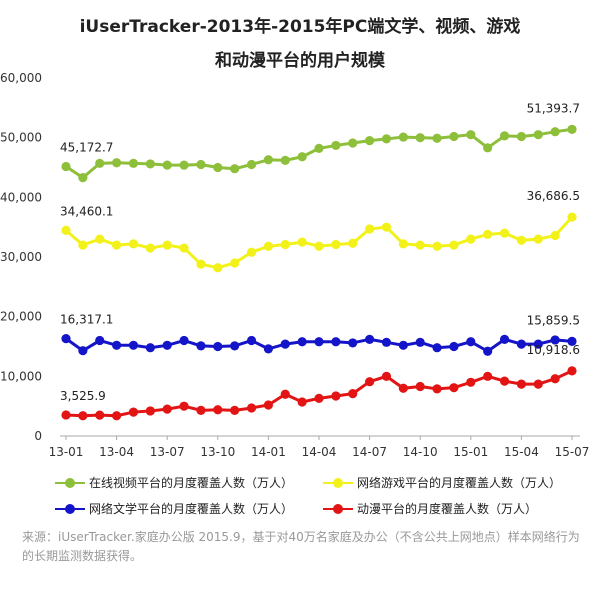 This screenshot has height=611, width=600. I want to click on data-label-last-video: 51,393.7, so click(553, 108).